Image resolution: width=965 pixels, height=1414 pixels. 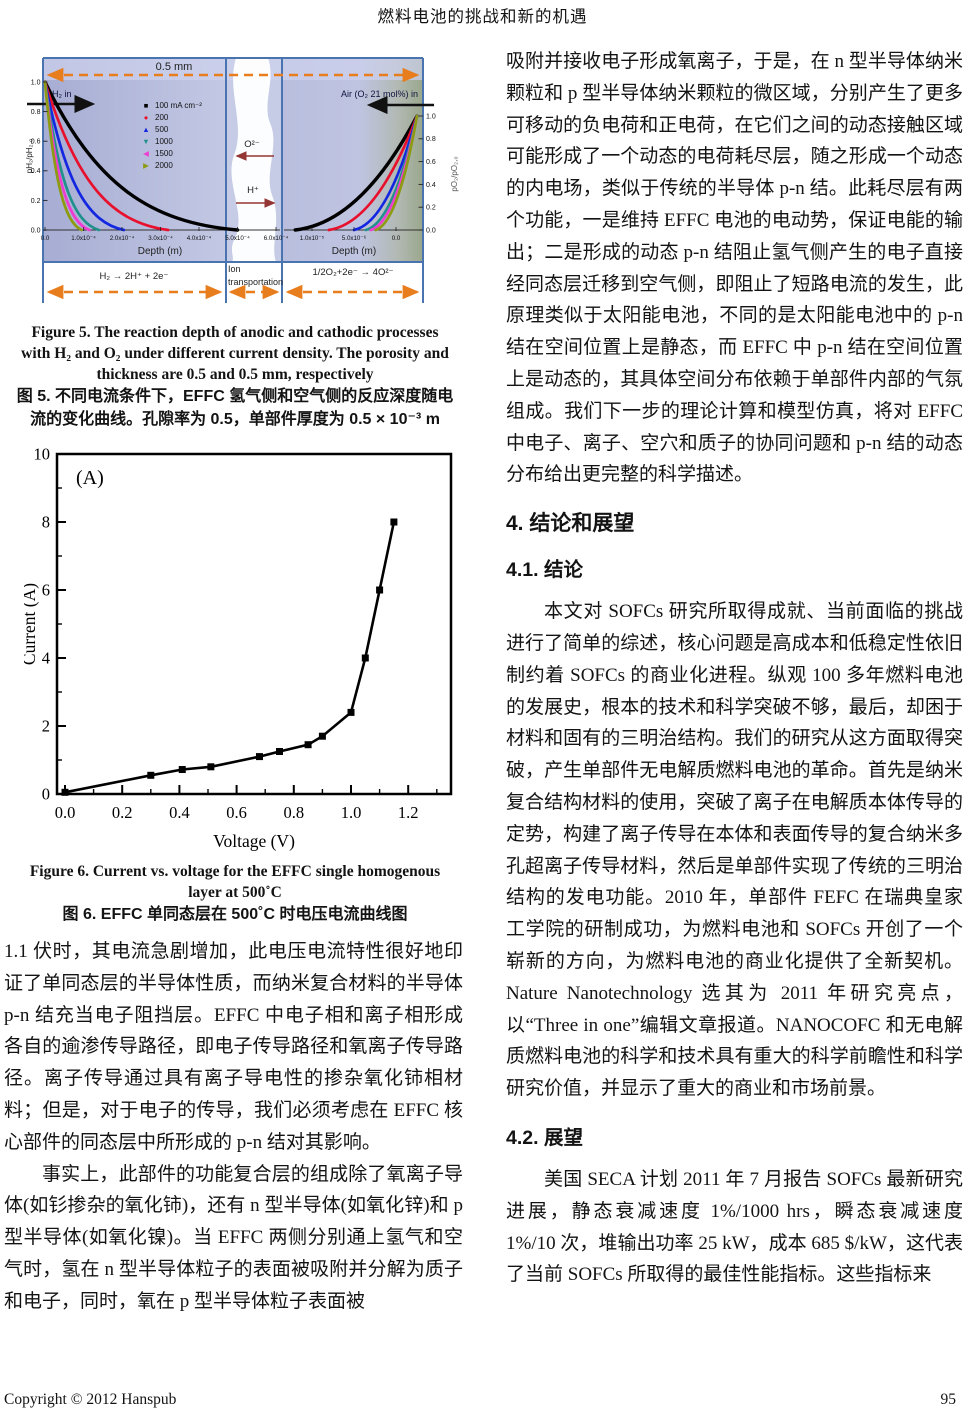 I want to click on fig6-x-axis-label: Voltage (V), so click(x=254, y=841).